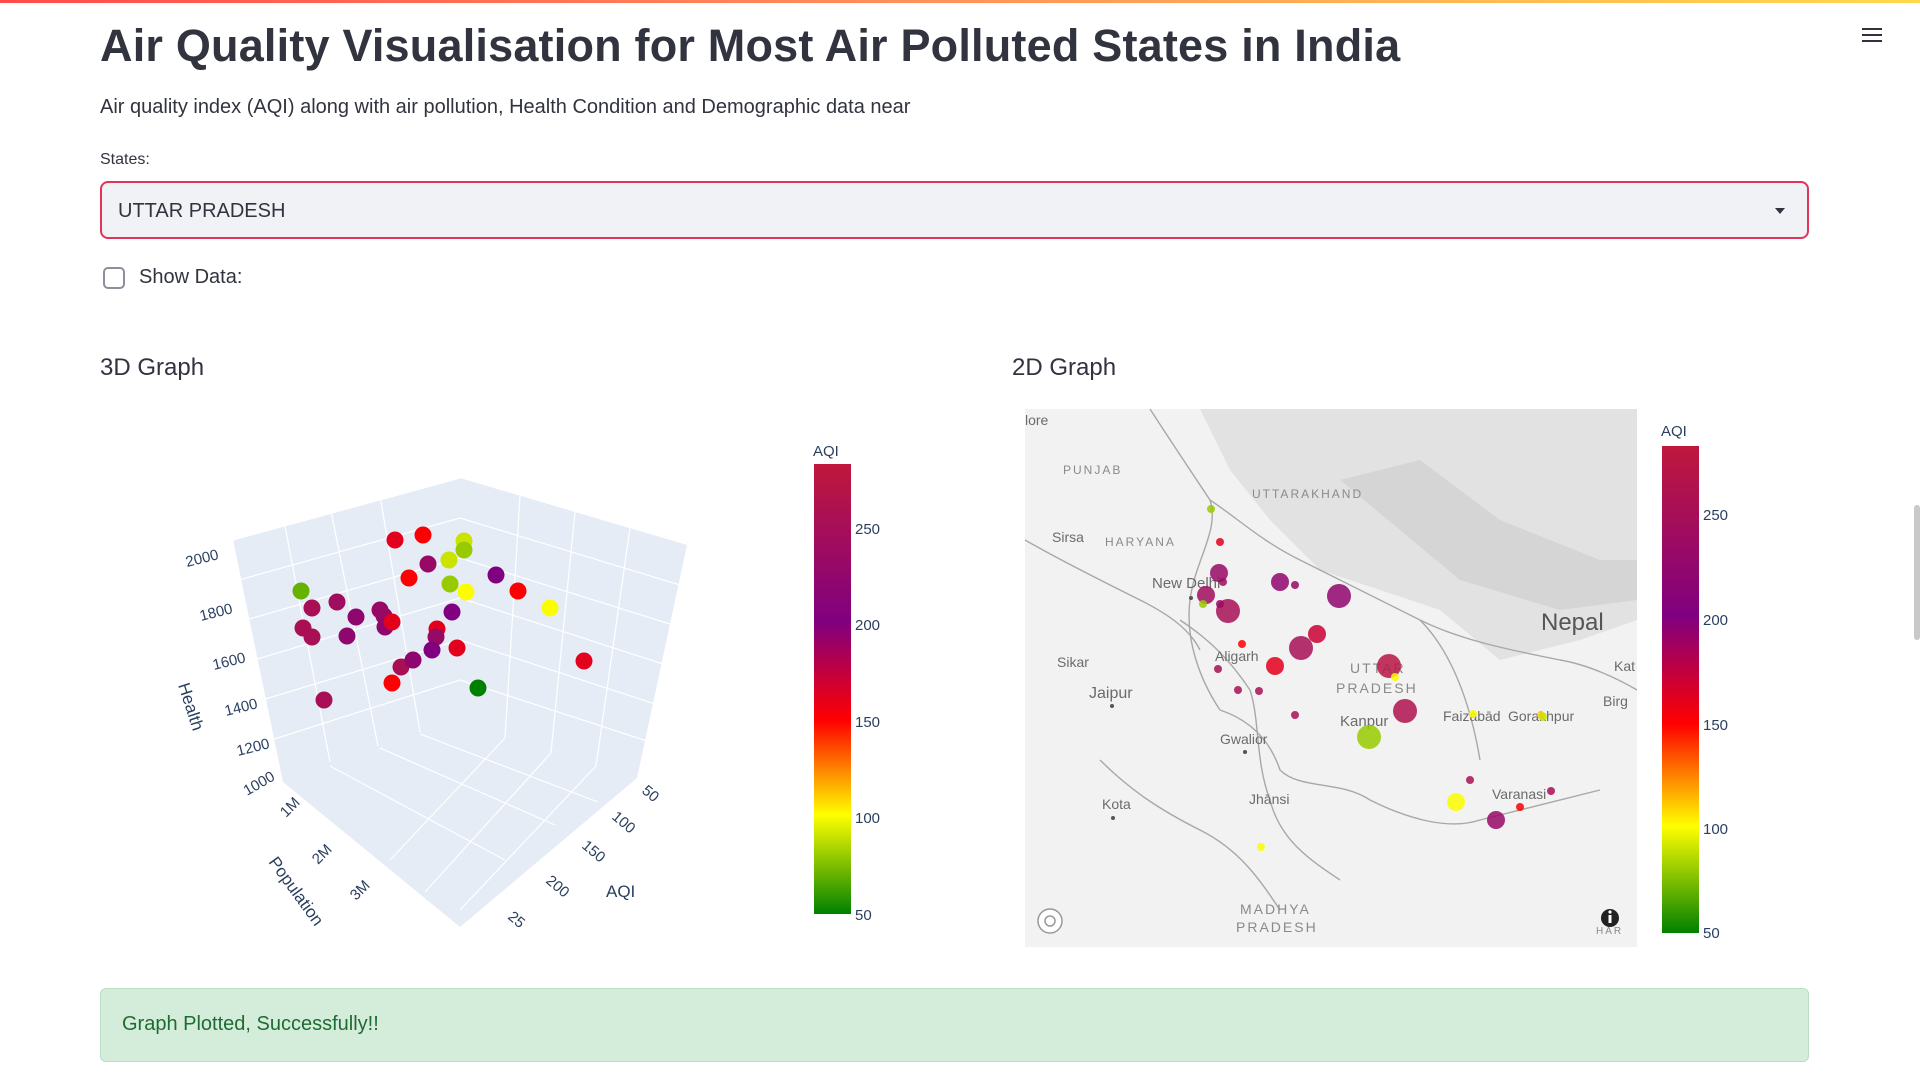 The width and height of the screenshot is (1920, 1078). What do you see at coordinates (1519, 794) in the screenshot?
I see `map-label-varanasi: Varanasi` at bounding box center [1519, 794].